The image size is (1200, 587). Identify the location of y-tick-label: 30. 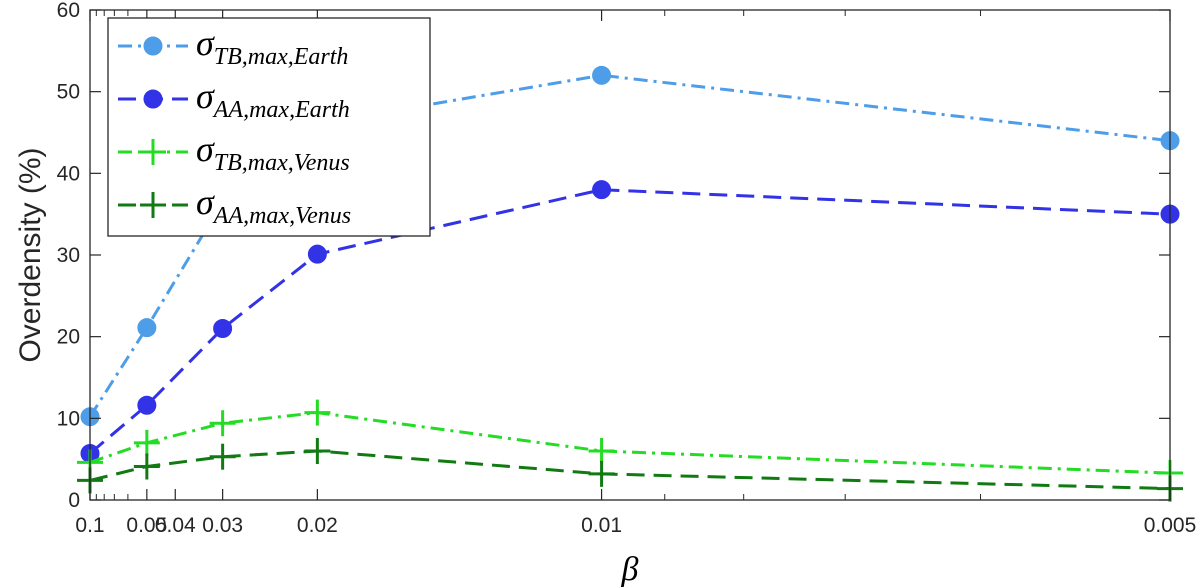
(68, 255).